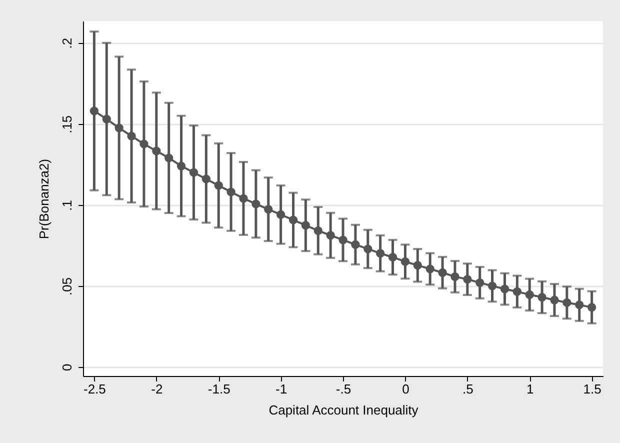 Image resolution: width=620 pixels, height=443 pixels. Describe the element at coordinates (67, 368) in the screenshot. I see `y-tick-label: 0` at that location.